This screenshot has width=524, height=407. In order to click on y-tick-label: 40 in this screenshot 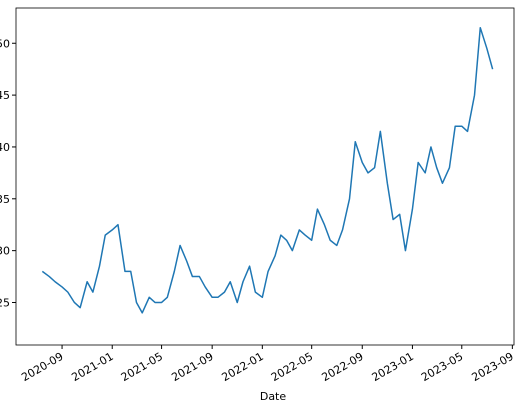, I will do `click(5, 147)`.